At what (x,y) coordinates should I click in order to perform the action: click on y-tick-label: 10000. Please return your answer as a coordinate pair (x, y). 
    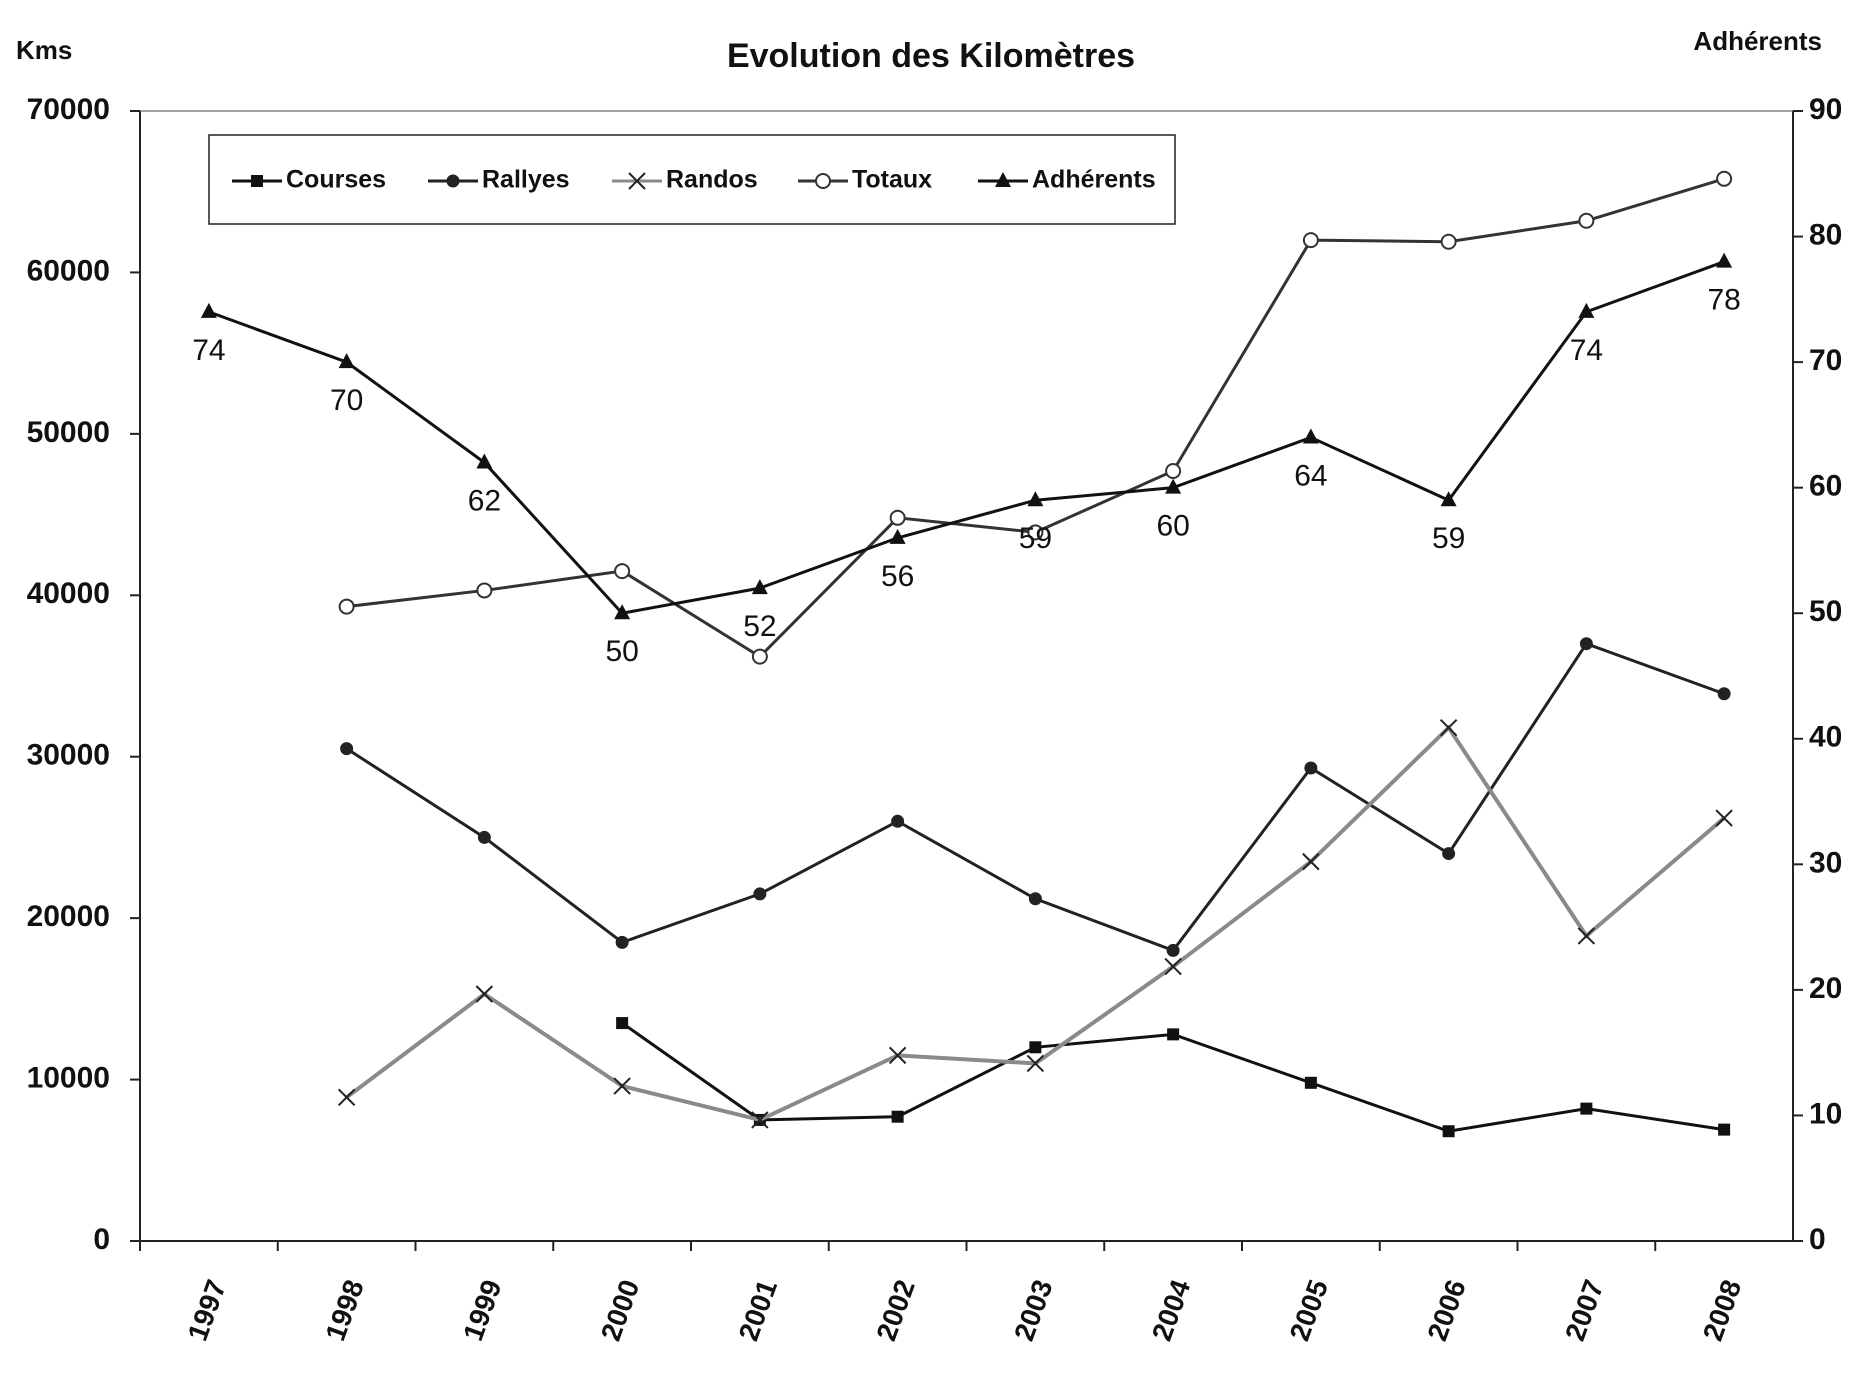
    Looking at the image, I should click on (68, 1077).